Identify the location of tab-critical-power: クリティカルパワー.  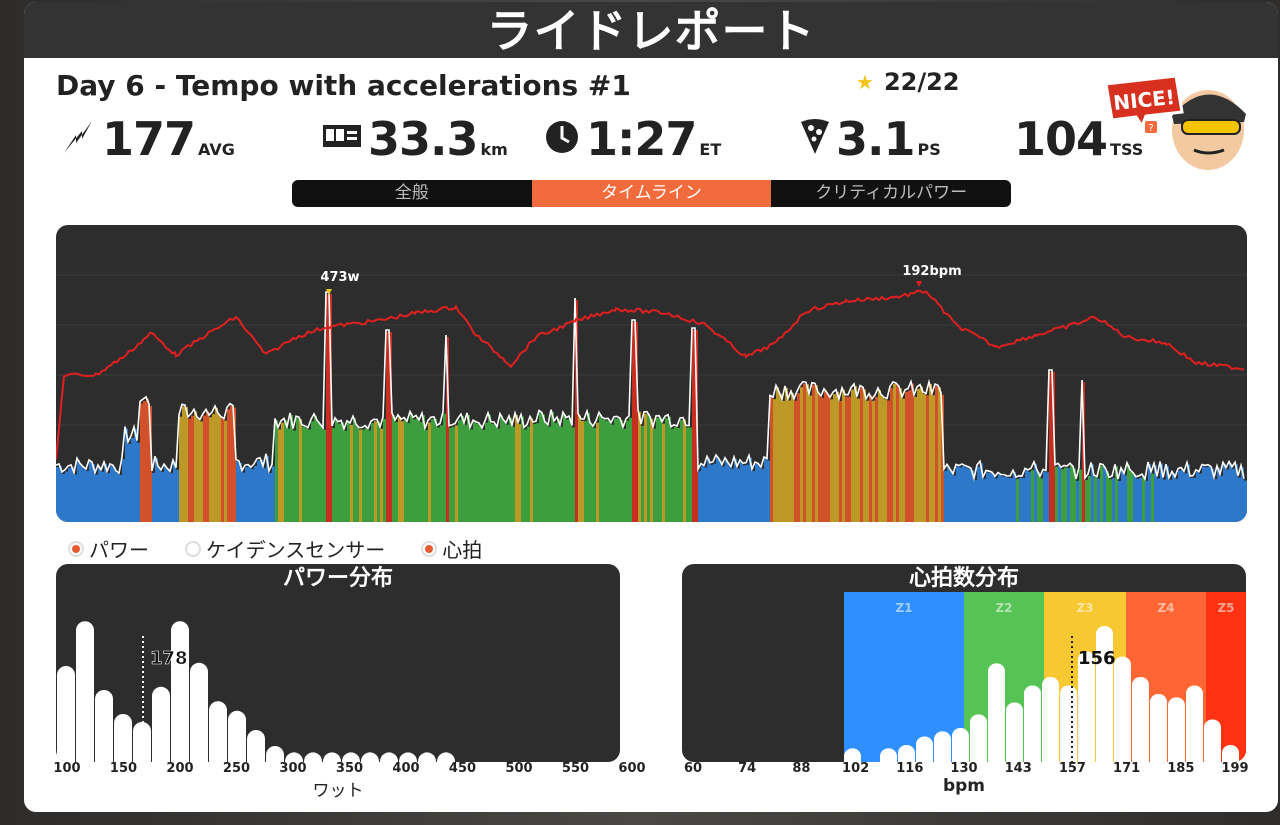
(891, 193).